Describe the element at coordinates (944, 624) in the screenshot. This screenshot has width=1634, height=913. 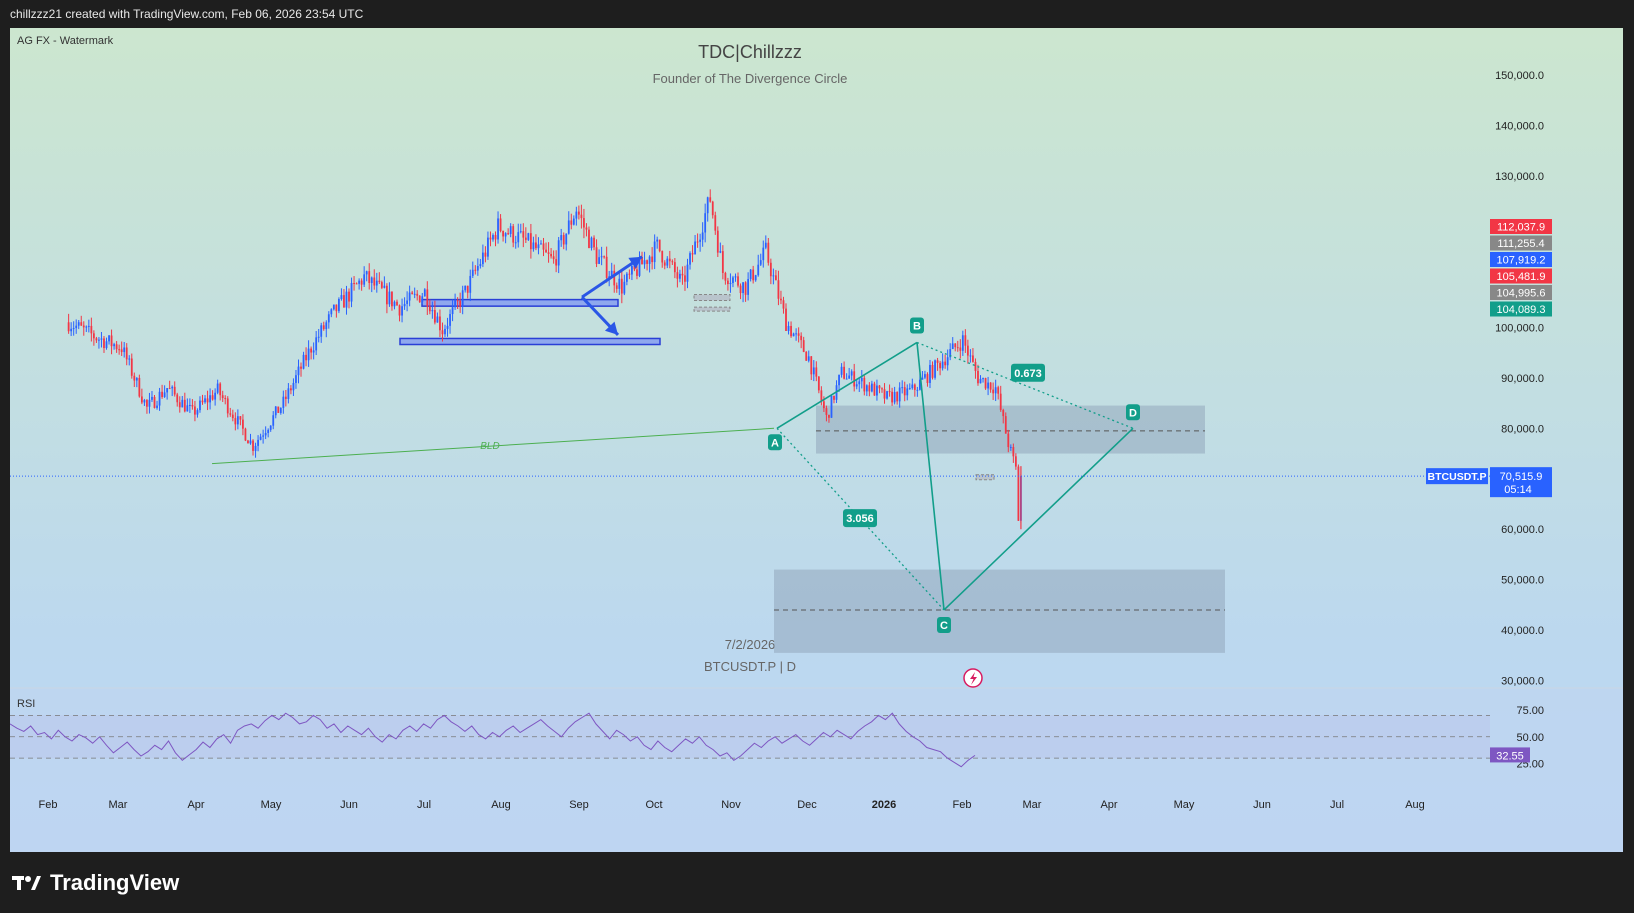
I see `harmonic-point-c: C` at that location.